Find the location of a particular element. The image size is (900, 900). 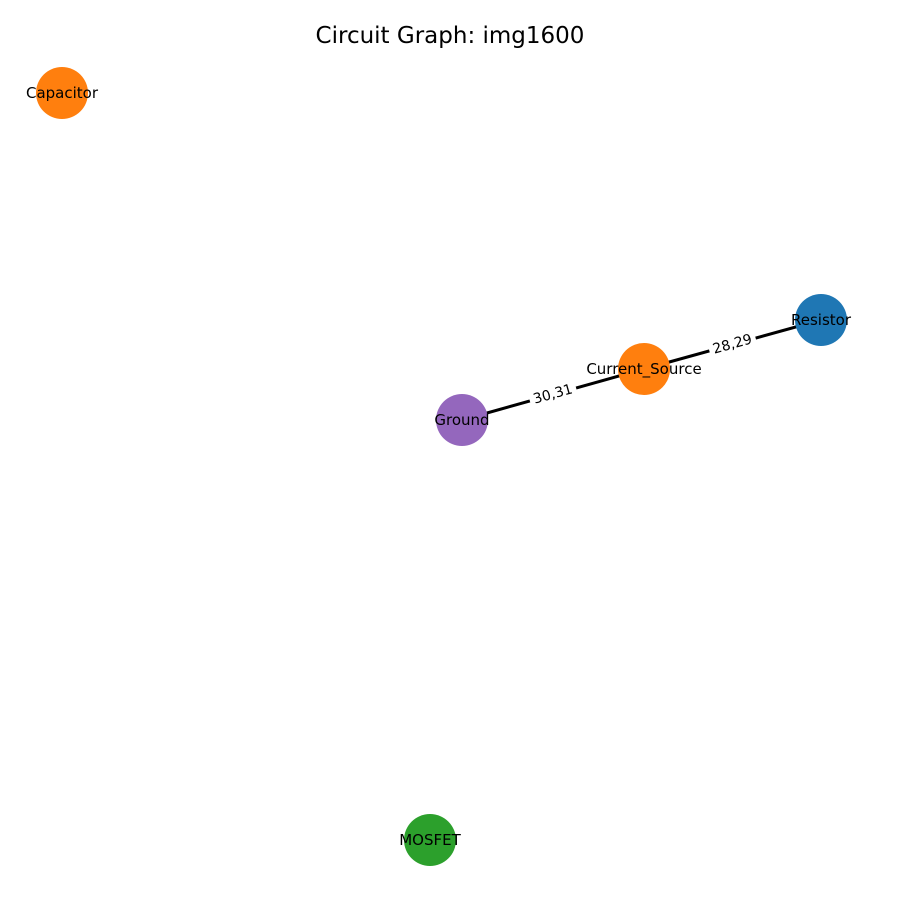

node-mosfet: MOSFET is located at coordinates (430, 840).